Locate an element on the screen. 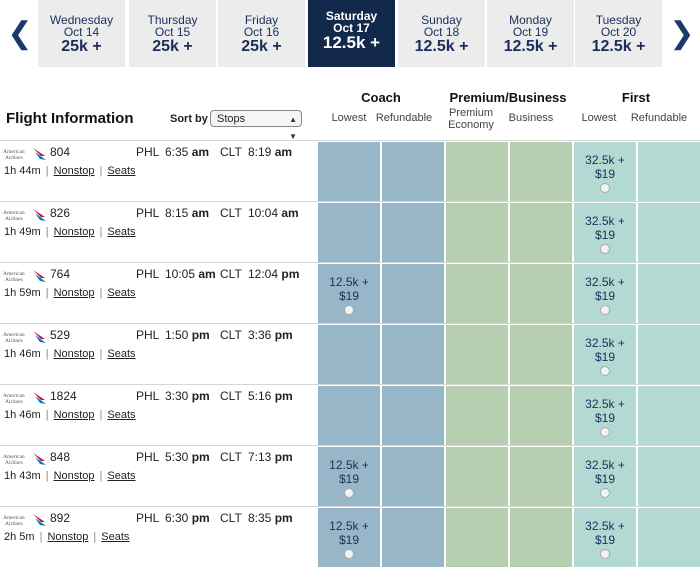  next-dates-arrow-icon: ❯ is located at coordinates (682, 33).